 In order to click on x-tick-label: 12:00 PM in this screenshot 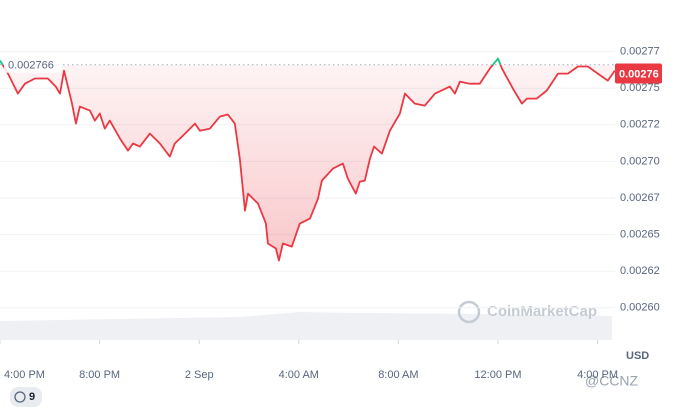, I will do `click(497, 375)`.